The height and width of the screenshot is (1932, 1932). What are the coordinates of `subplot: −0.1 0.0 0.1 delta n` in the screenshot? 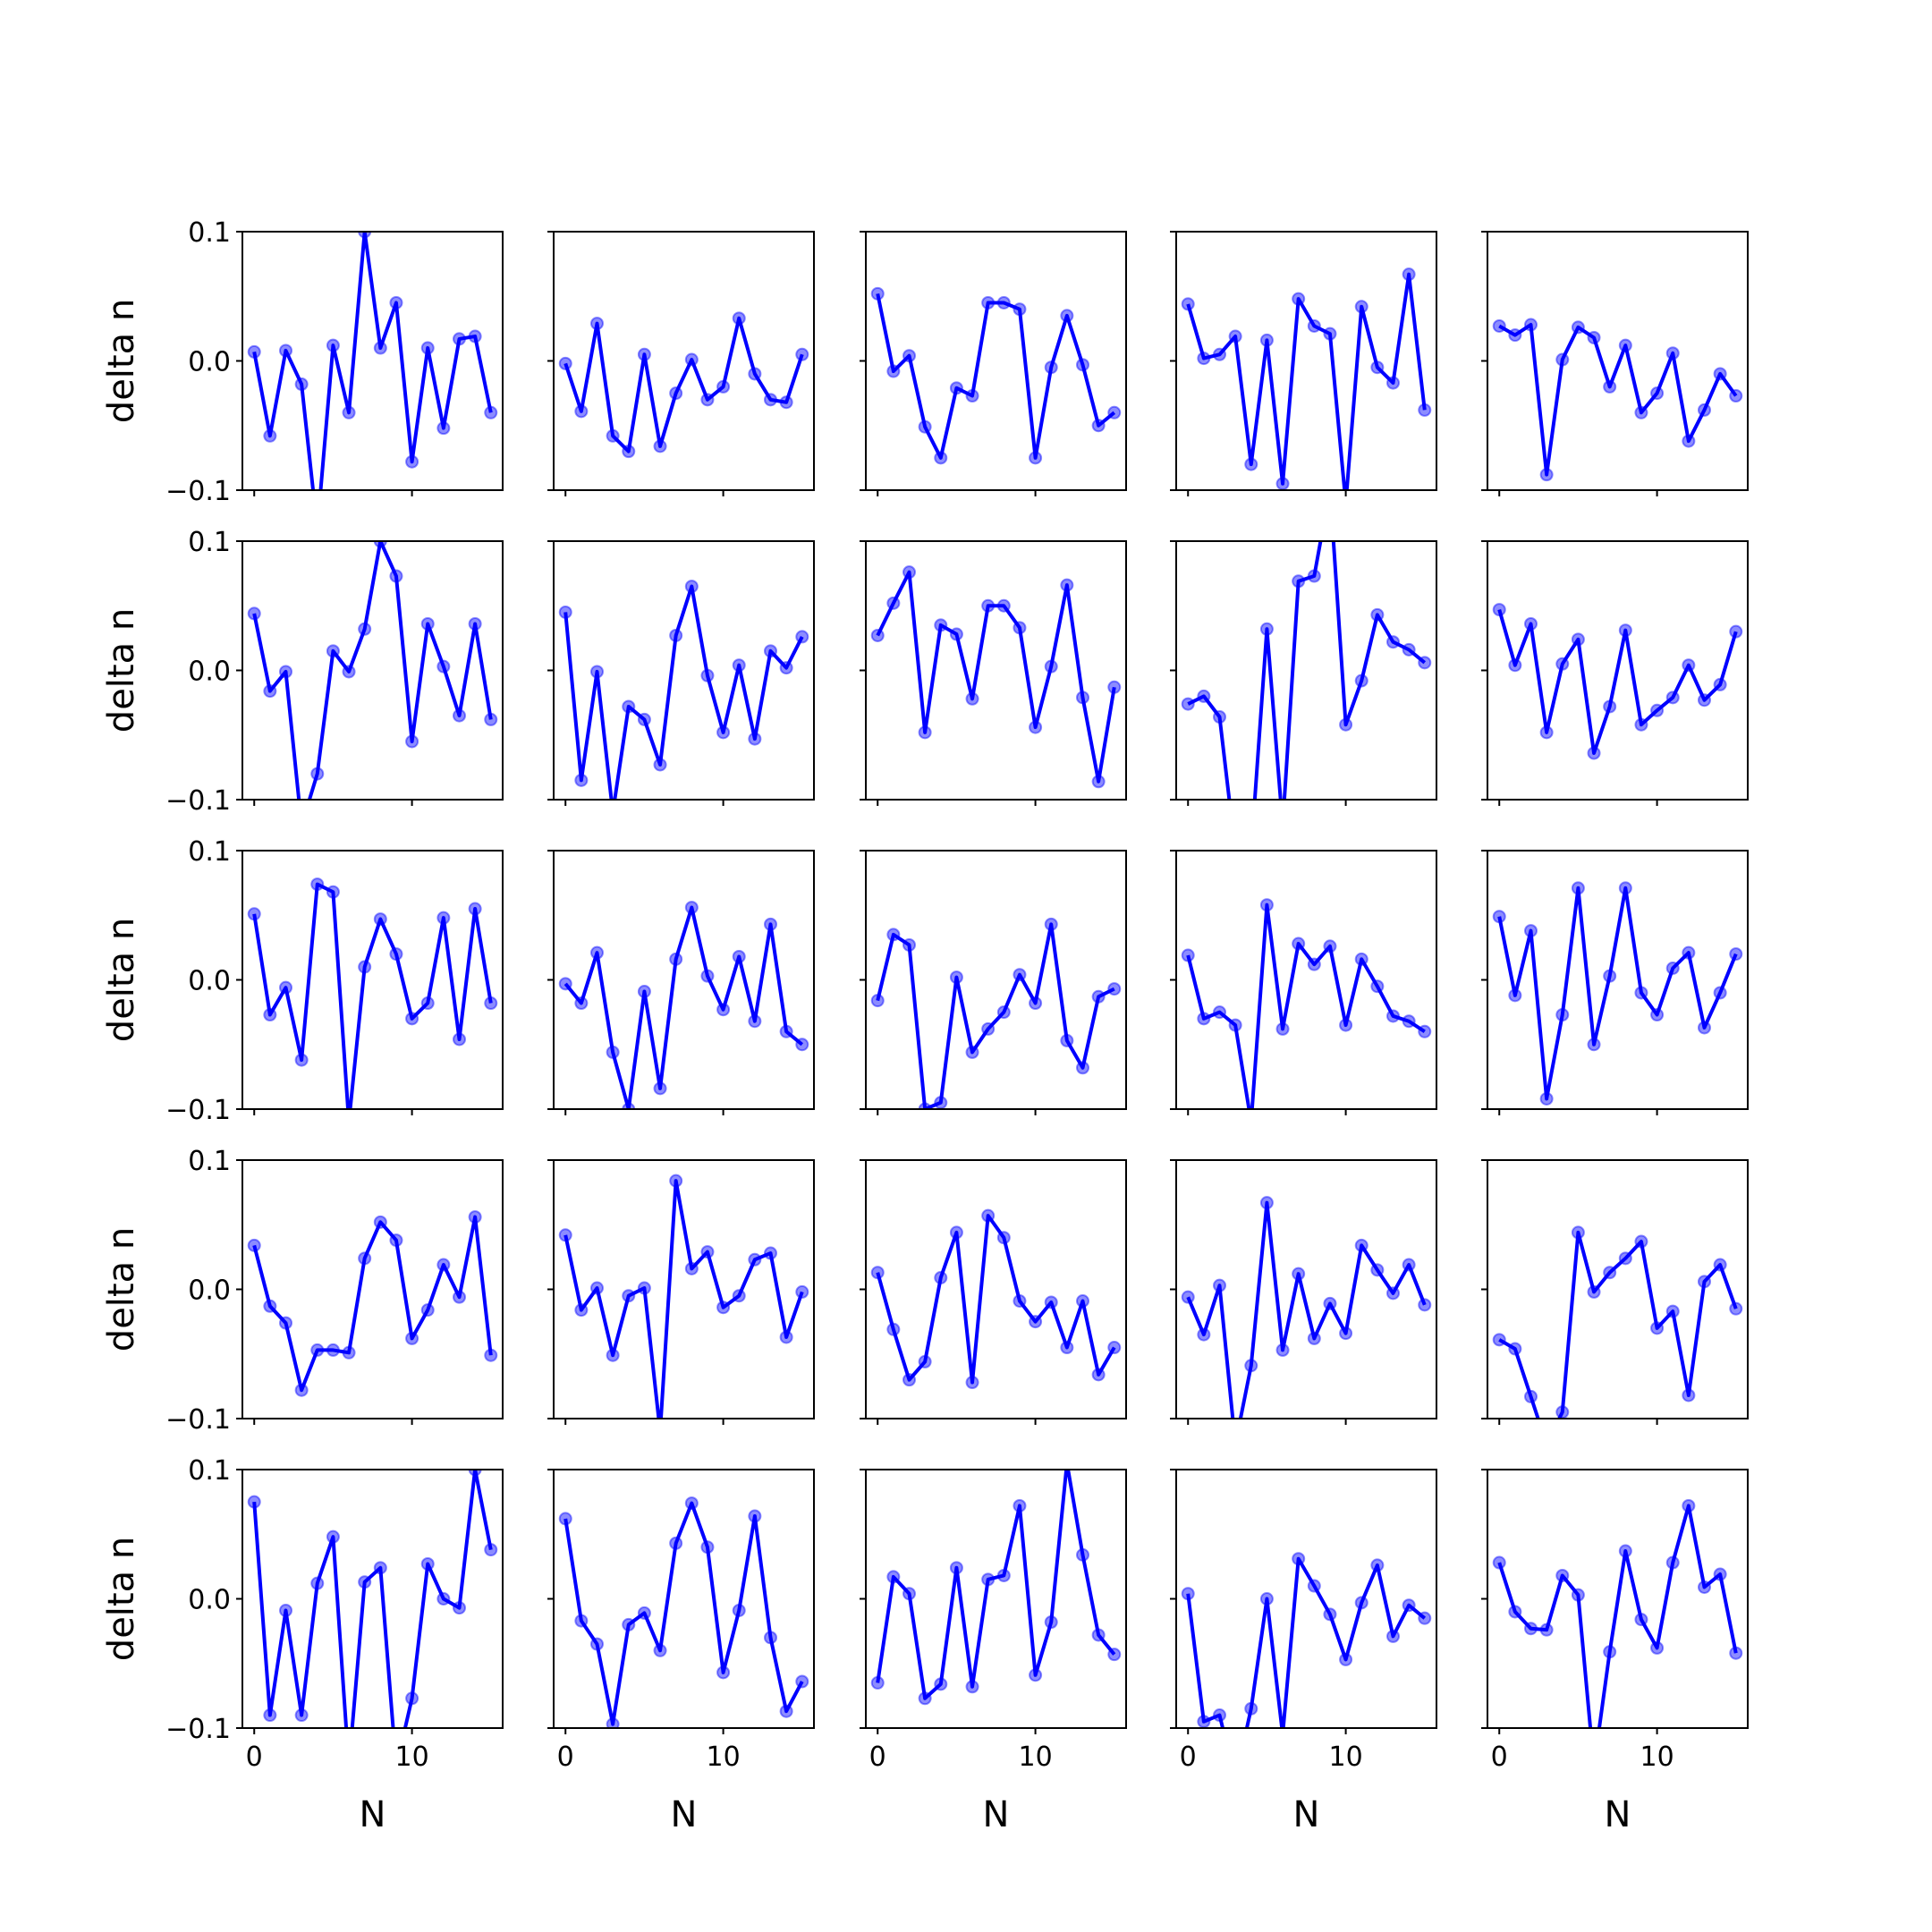 It's located at (302, 362).